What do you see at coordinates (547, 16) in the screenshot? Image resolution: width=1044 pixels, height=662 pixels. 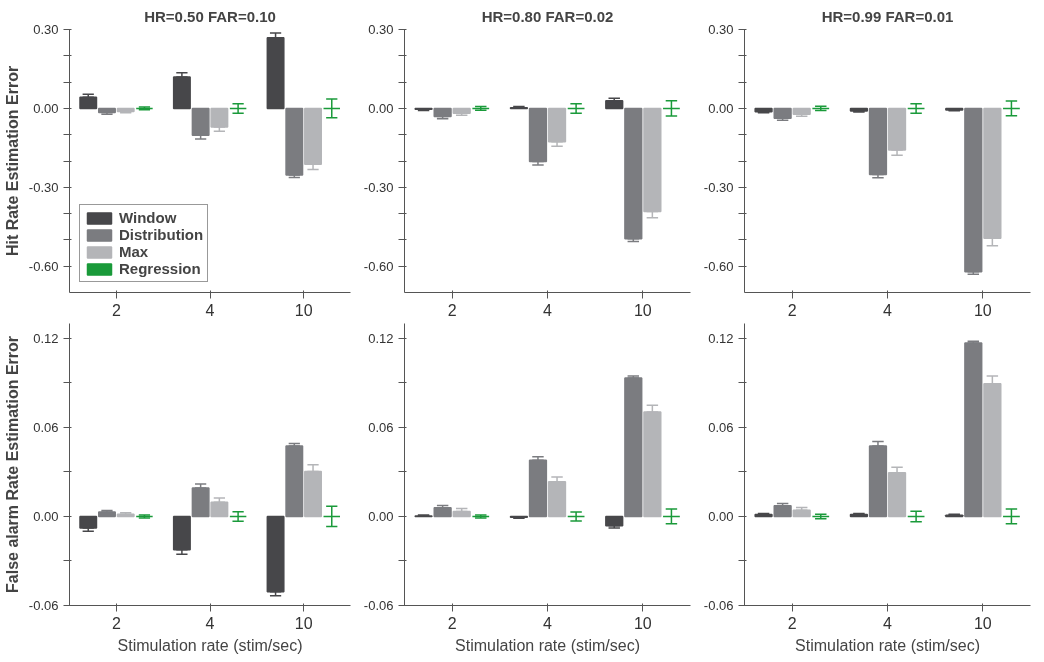 I see `chart-title: HR=0.80 FAR=0.02` at bounding box center [547, 16].